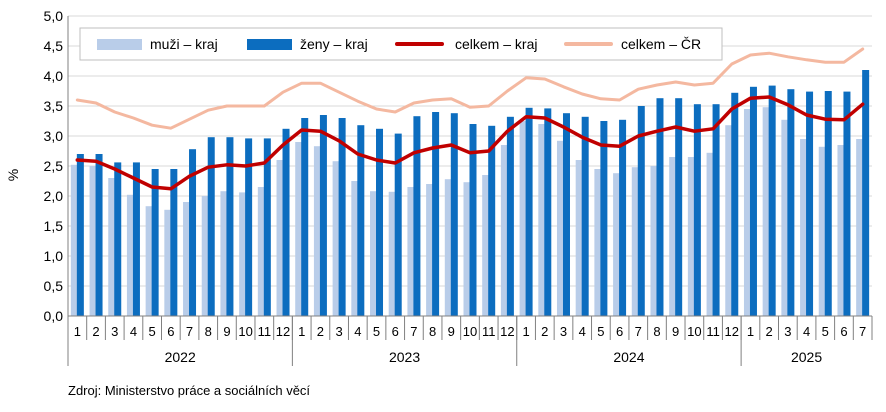 The image size is (886, 412). What do you see at coordinates (54, 286) in the screenshot?
I see `y-tick-label: 0,5` at bounding box center [54, 286].